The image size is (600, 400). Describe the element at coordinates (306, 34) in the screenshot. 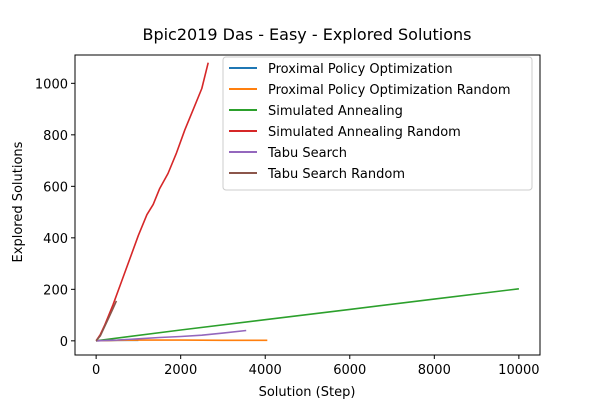

I see `chart-title: Bpic2019 Das - Easy - Explored Solutions` at that location.